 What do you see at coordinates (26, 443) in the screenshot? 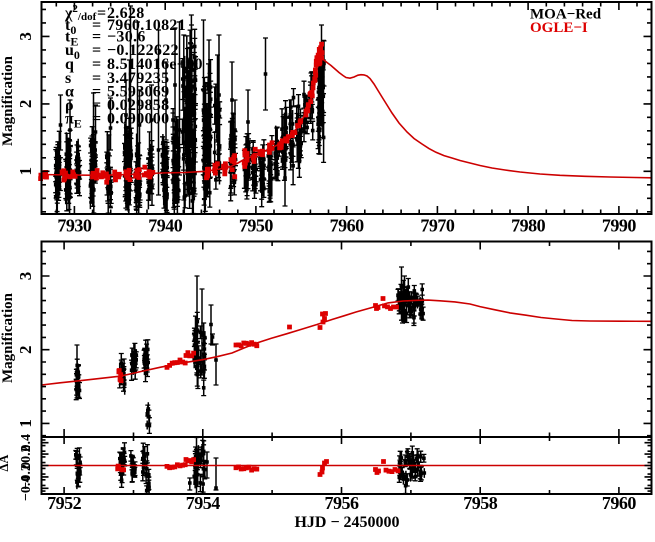
I see `svg-text: 0.4` at bounding box center [26, 443].